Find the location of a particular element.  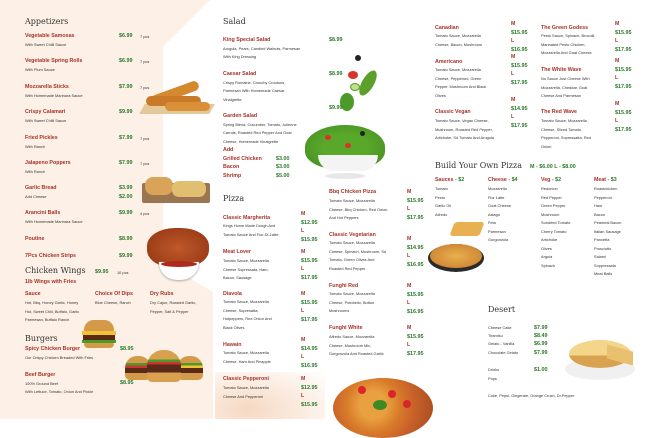

topping-category-label: Cheese is located at coordinates (497, 180).